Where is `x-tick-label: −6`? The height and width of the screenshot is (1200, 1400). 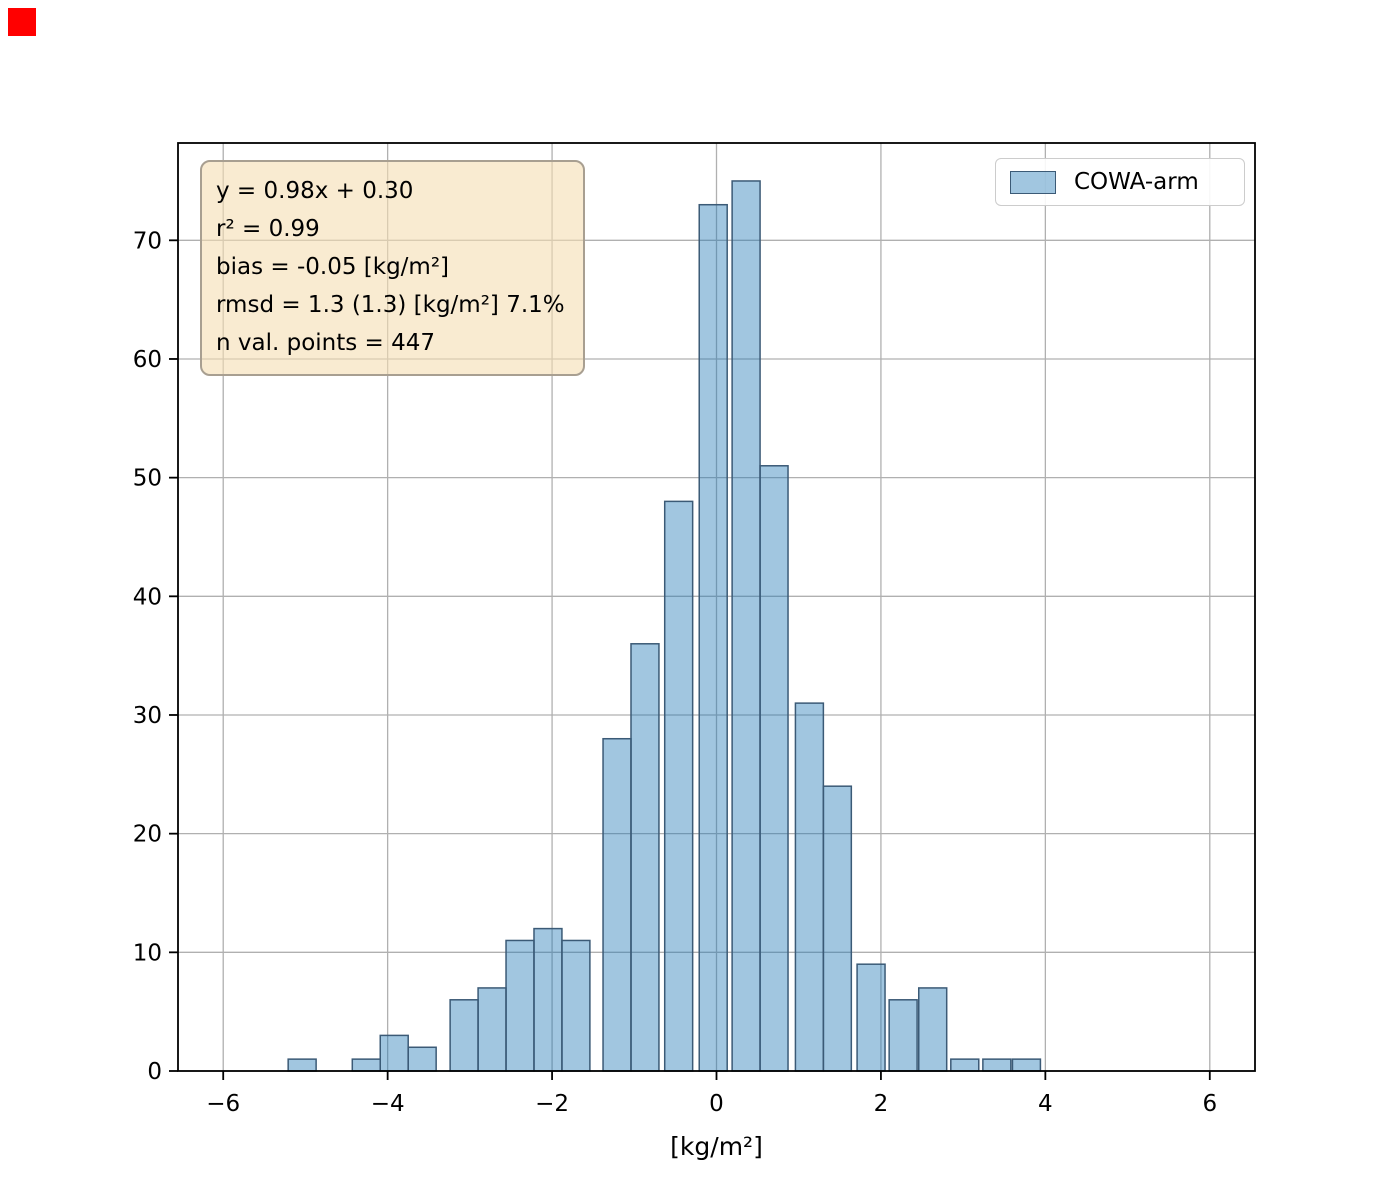 x-tick-label: −6 is located at coordinates (223, 1104).